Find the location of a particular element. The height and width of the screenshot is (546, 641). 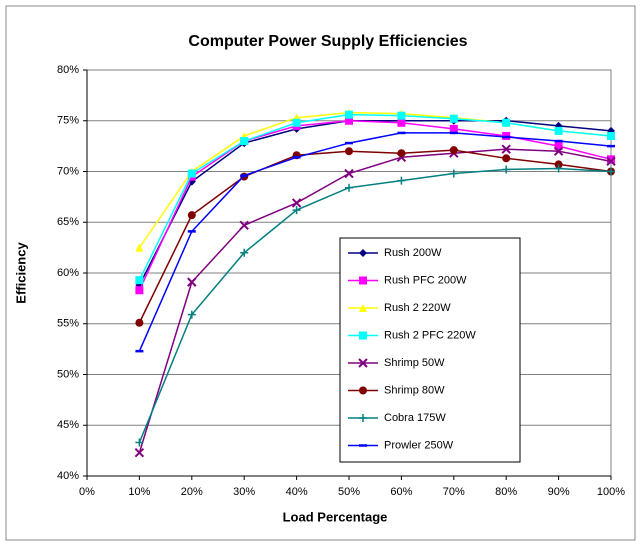

y-tick-label: 80% is located at coordinates (68, 70).